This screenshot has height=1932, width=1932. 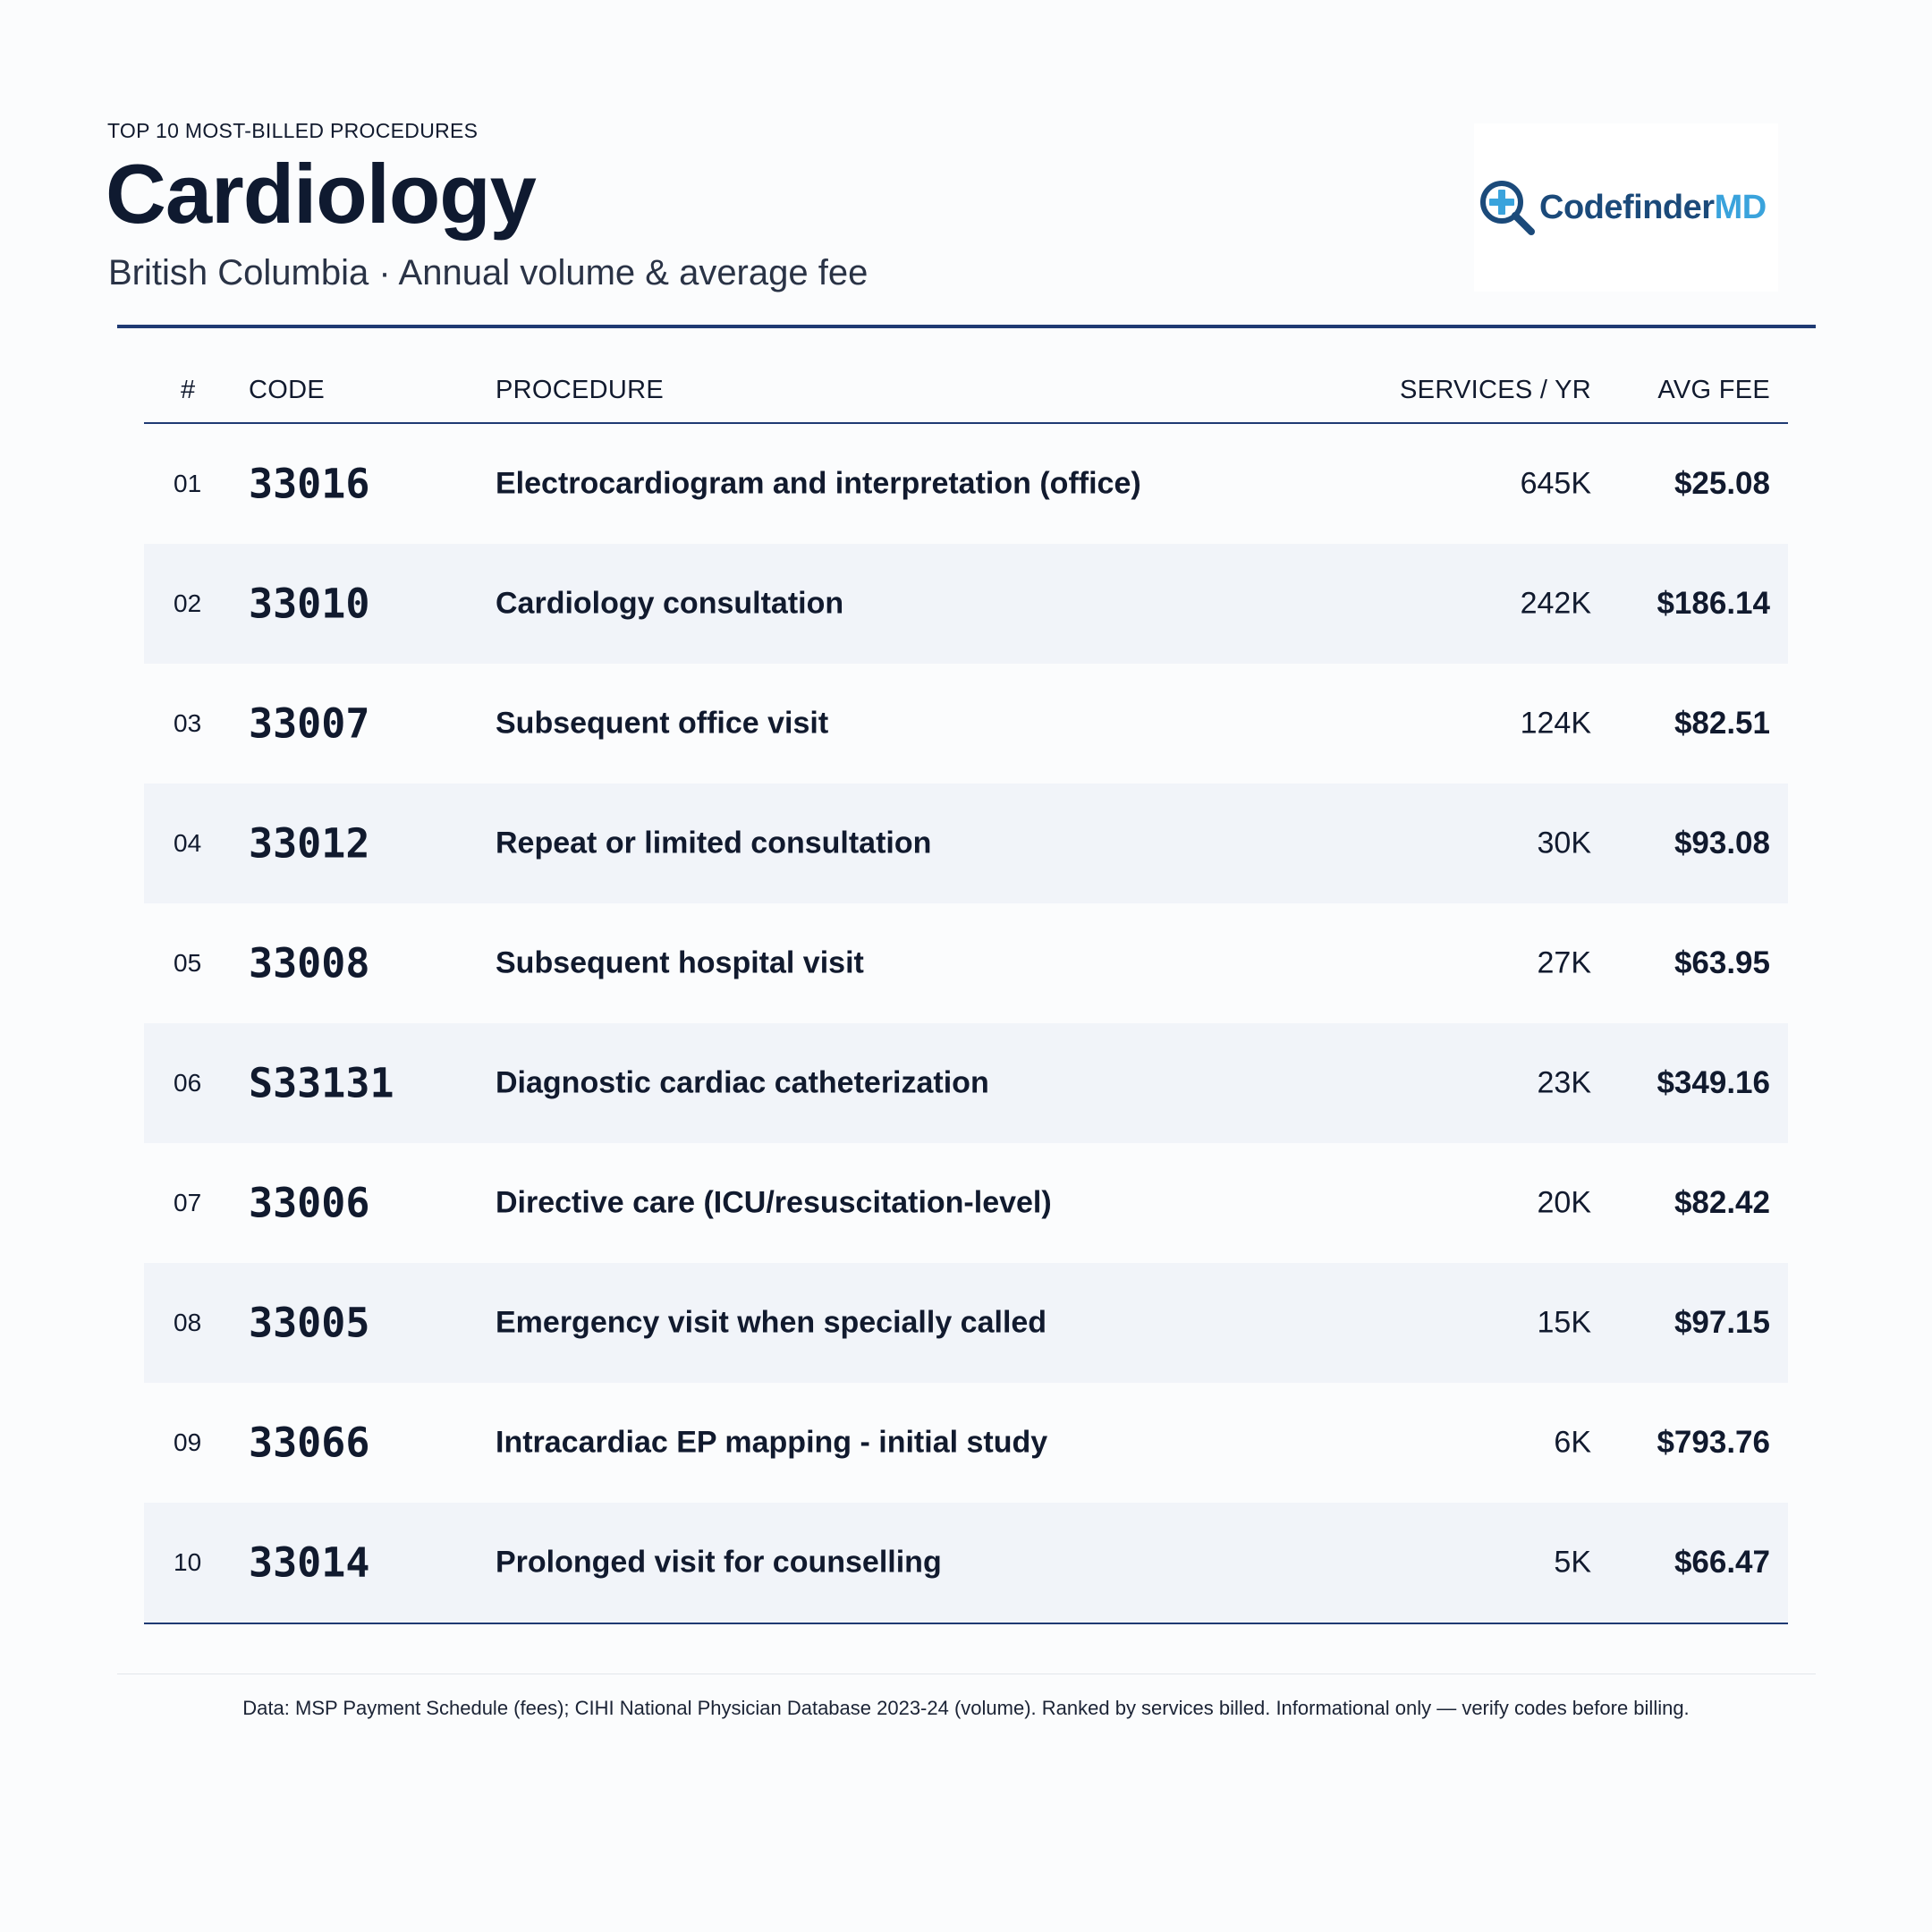 I want to click on code-cell: S33131, so click(x=321, y=1083).